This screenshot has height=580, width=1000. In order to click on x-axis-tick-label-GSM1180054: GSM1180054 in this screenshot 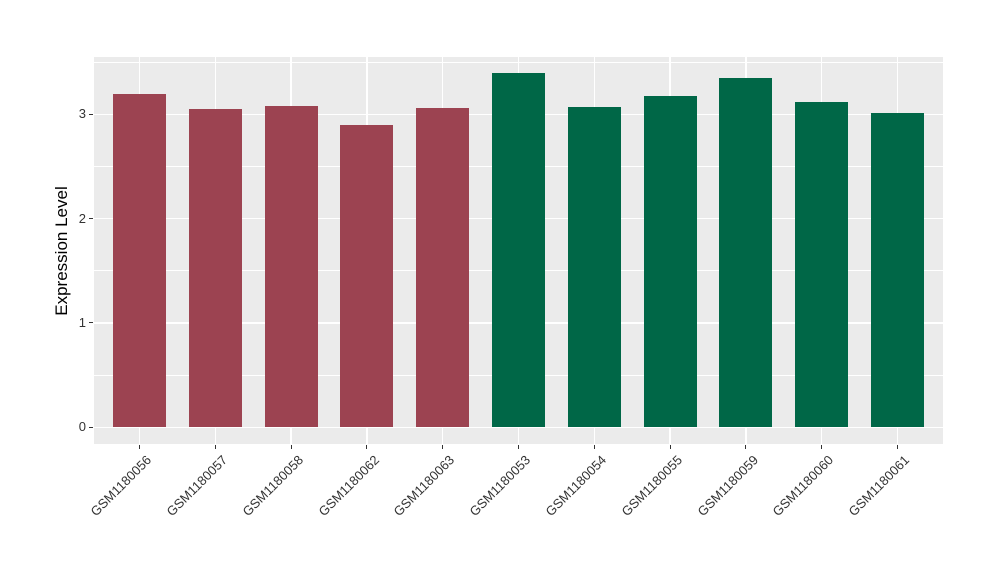, I will do `click(576, 485)`.